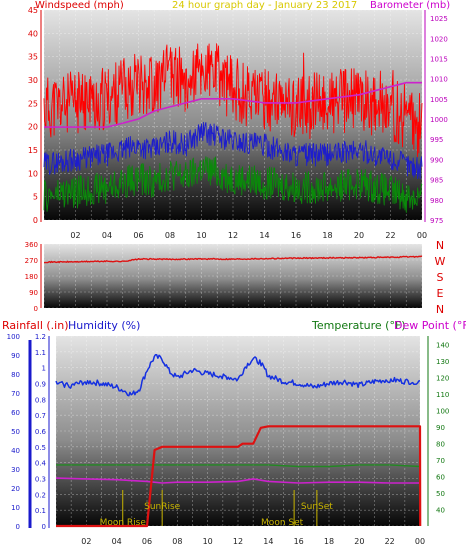 Image resolution: width=466 pixels, height=559 pixels. Describe the element at coordinates (40, 511) in the screenshot. I see `rainfall-tick-label: 0.1` at that location.